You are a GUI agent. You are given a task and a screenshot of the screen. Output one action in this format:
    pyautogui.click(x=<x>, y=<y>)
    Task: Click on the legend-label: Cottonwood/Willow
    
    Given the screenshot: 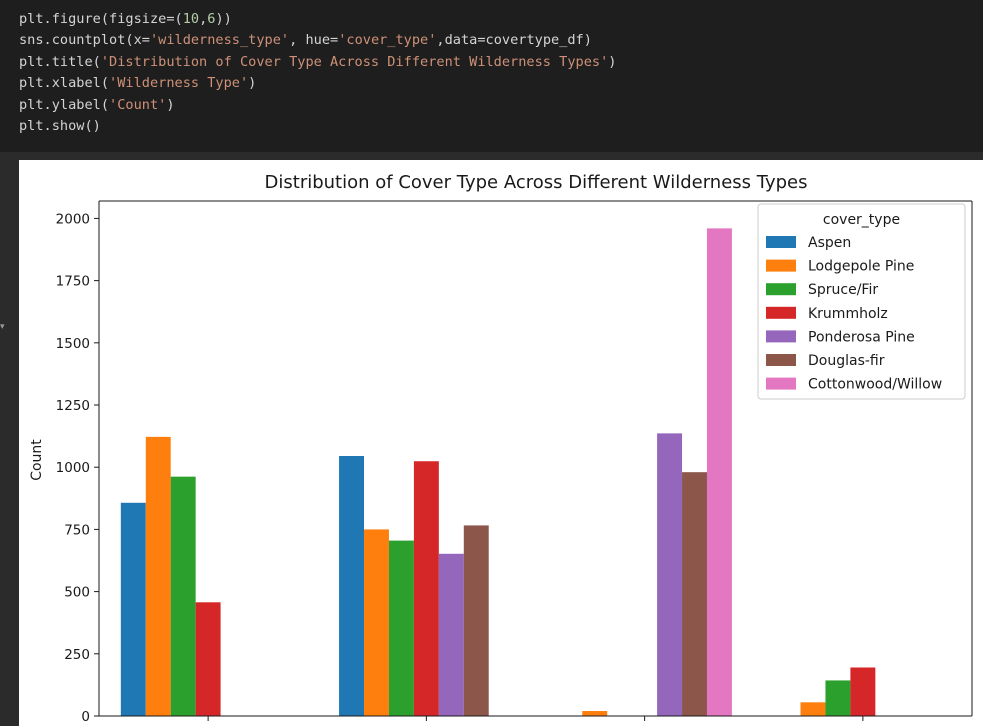 What is the action you would take?
    pyautogui.click(x=875, y=385)
    